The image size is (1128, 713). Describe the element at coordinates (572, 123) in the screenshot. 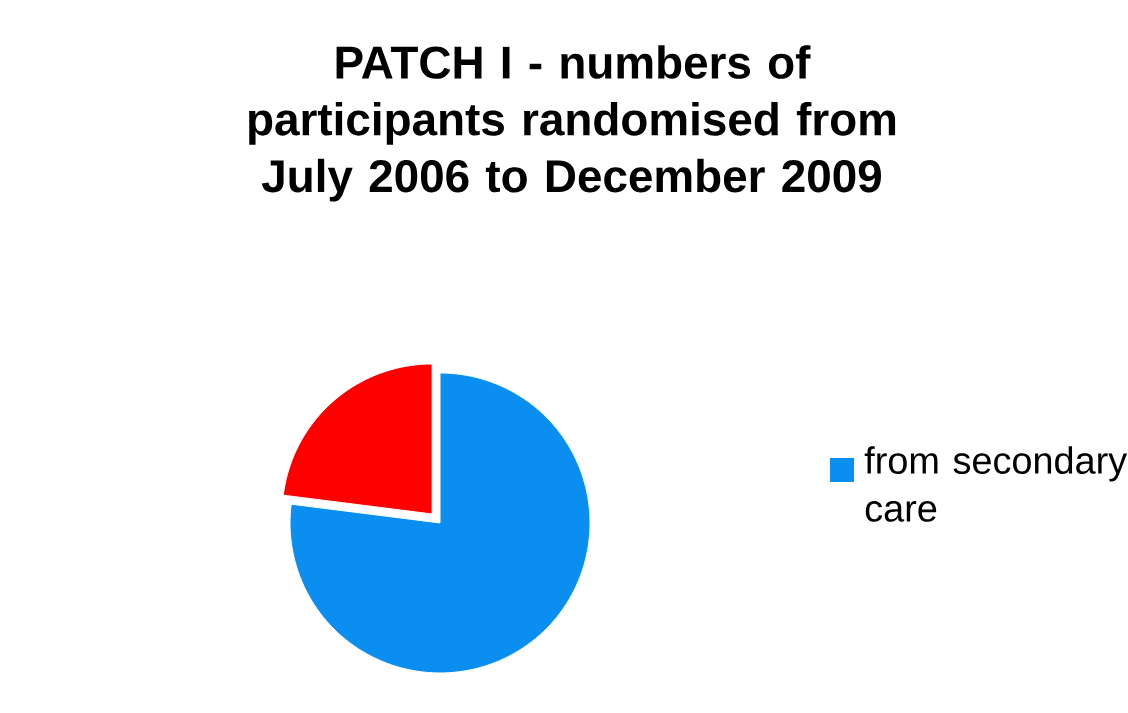

I see `chart-title: PATCH I - numbers of participants randomised from July 2006 to December 2009` at that location.